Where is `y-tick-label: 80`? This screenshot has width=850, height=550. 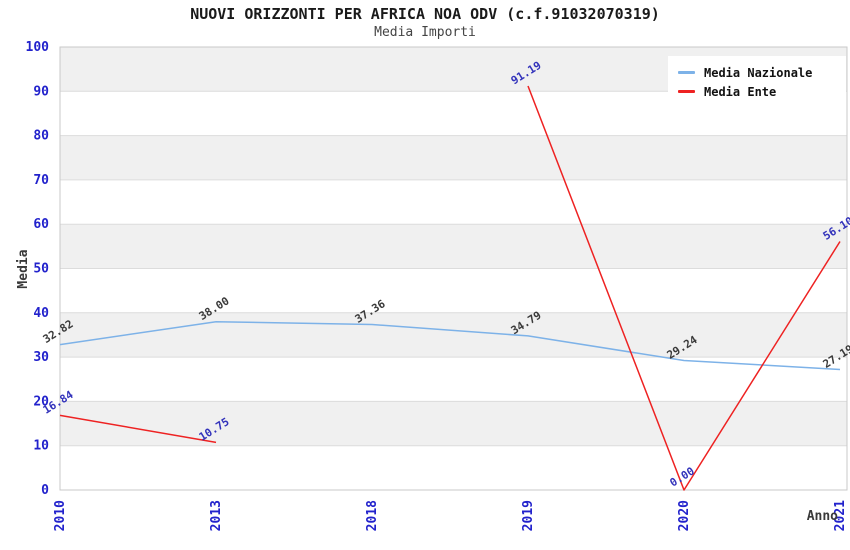
y-tick-label: 80 is located at coordinates (41, 136).